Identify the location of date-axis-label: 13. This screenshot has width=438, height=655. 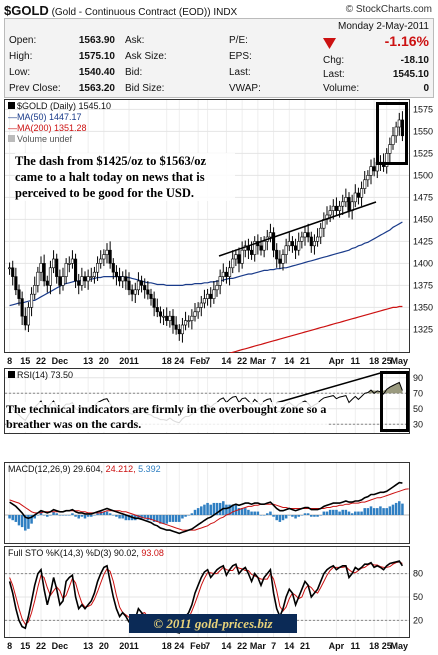
(88, 646).